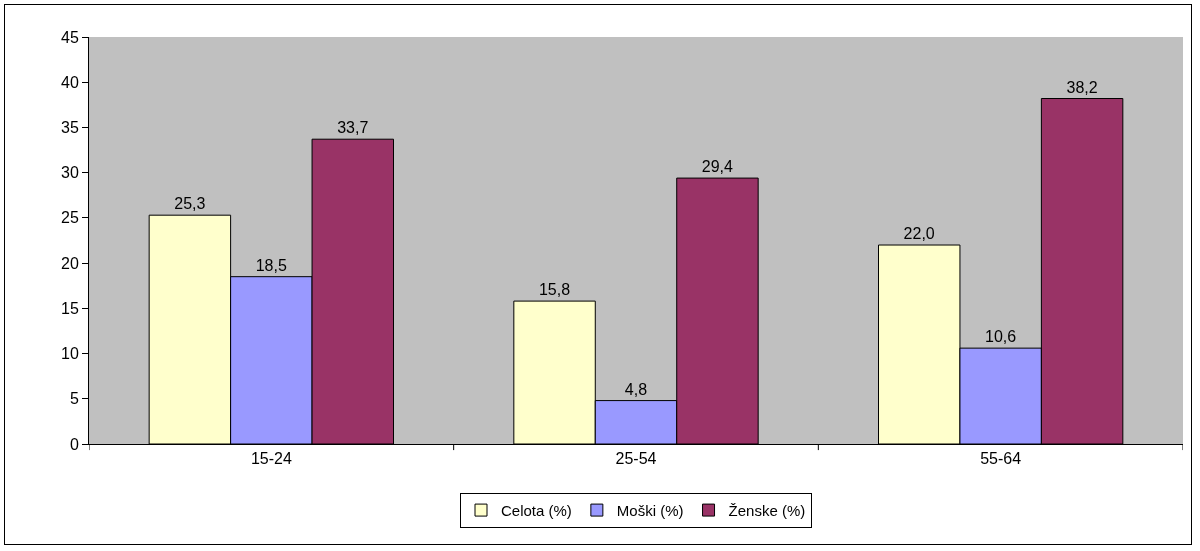 Image resolution: width=1200 pixels, height=551 pixels. What do you see at coordinates (717, 167) in the screenshot?
I see `data-label: 29,4` at bounding box center [717, 167].